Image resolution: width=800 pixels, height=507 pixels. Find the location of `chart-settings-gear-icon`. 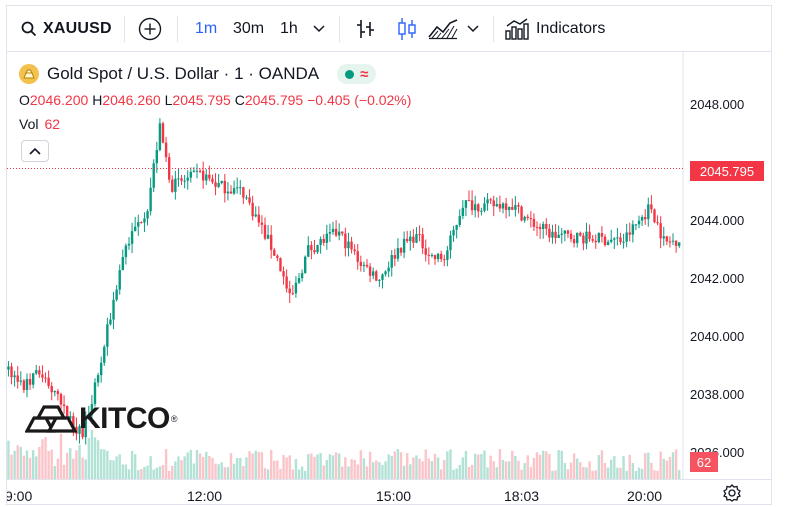

chart-settings-gear-icon is located at coordinates (732, 493).